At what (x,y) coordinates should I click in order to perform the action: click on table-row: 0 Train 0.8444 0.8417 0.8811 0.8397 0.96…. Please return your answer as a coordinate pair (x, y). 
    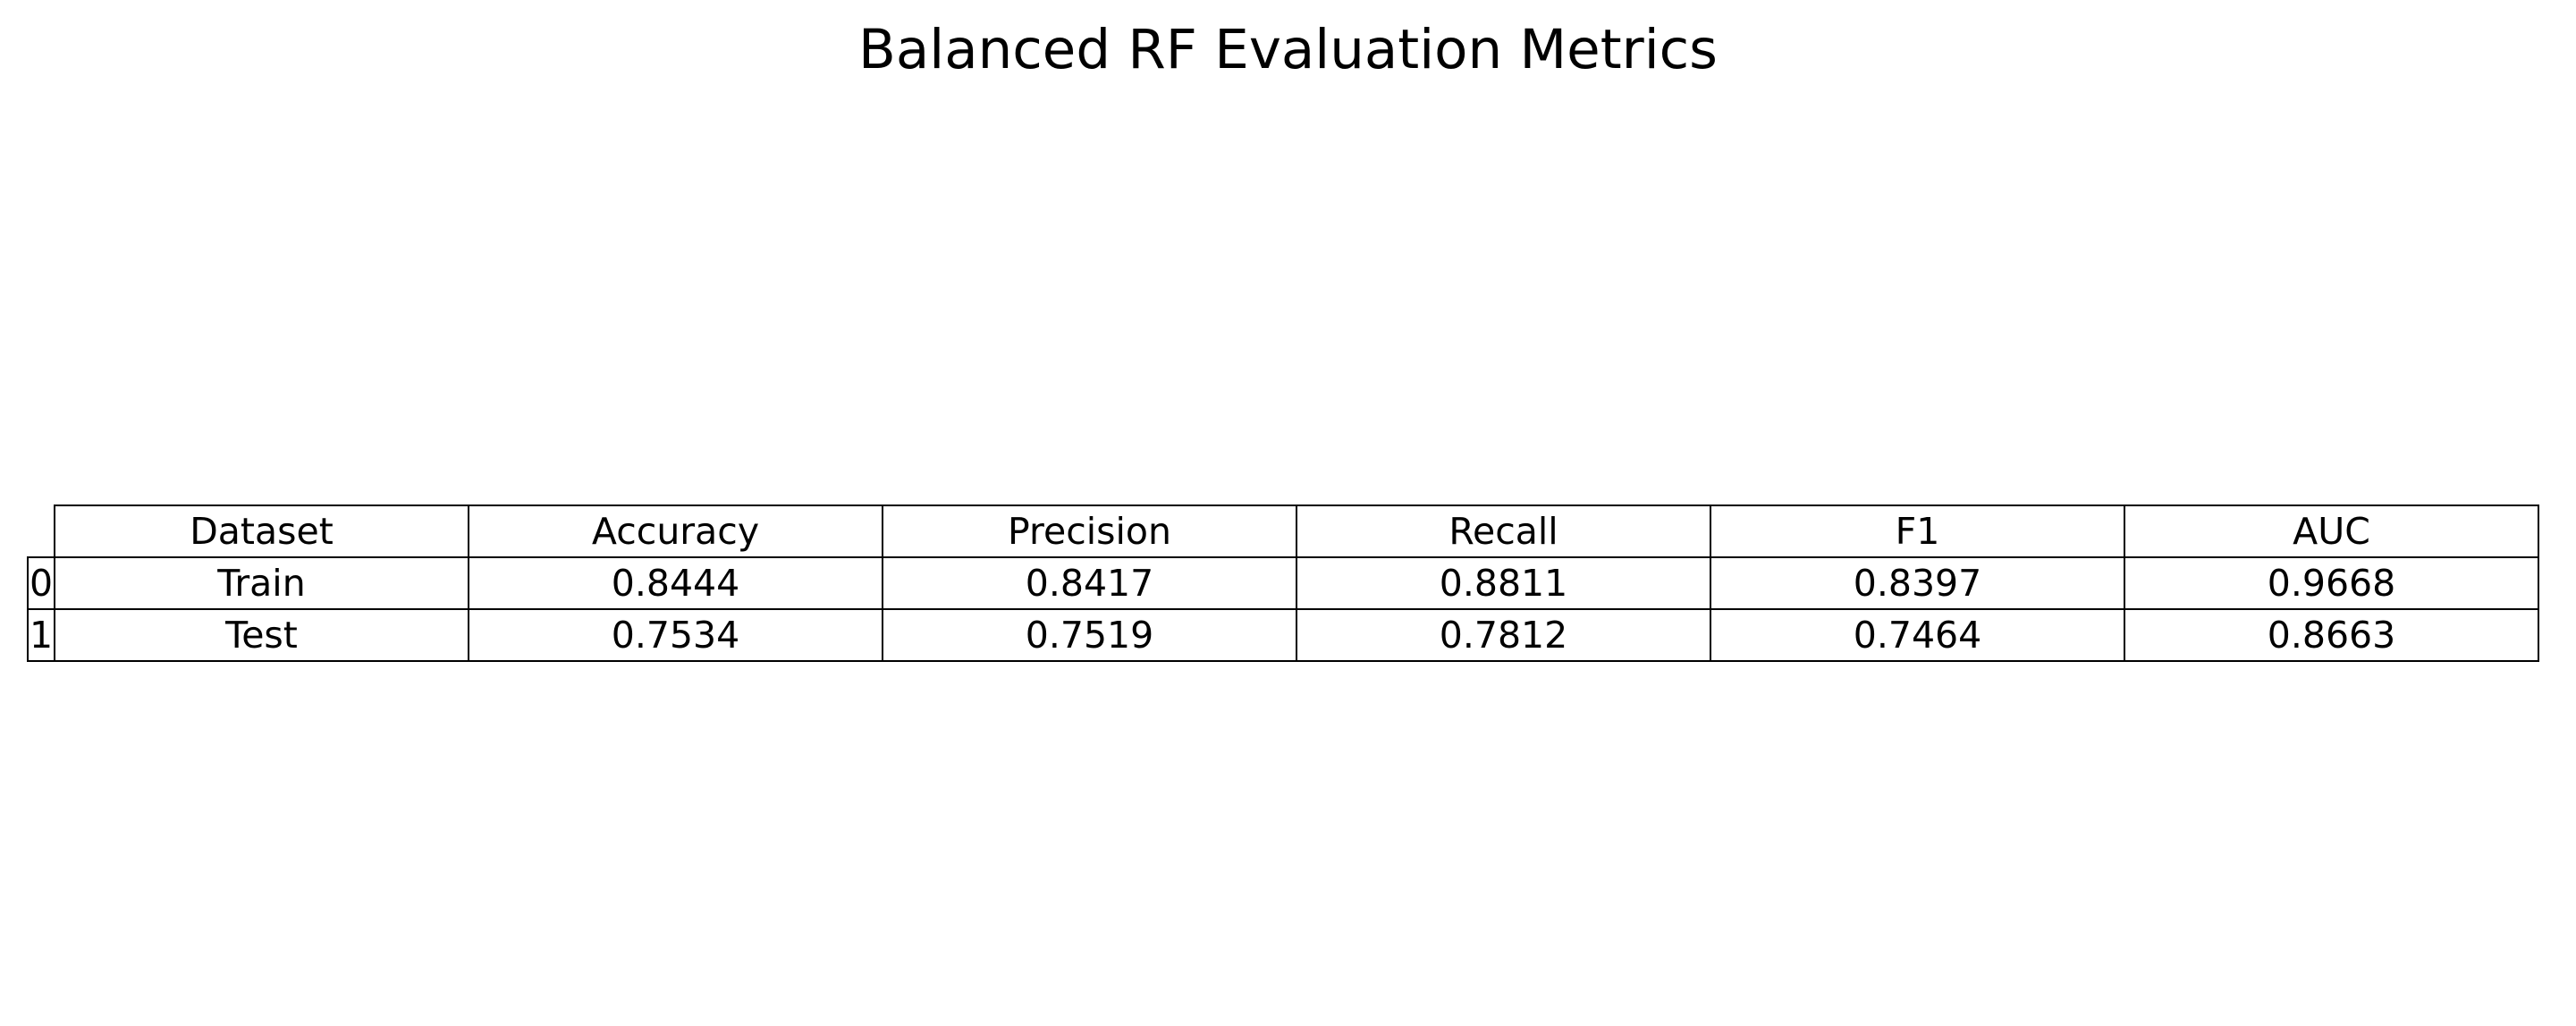
    Looking at the image, I should click on (1283, 583).